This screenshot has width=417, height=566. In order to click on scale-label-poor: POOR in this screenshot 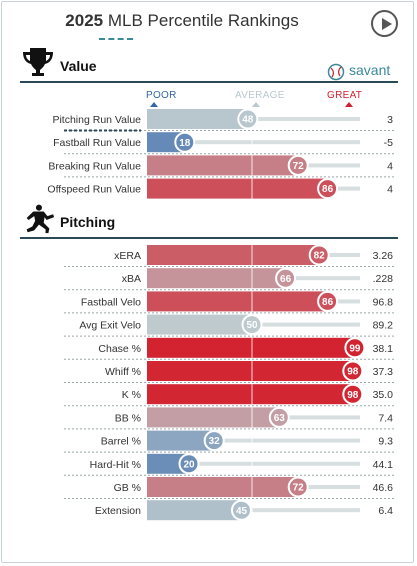, I will do `click(161, 95)`.